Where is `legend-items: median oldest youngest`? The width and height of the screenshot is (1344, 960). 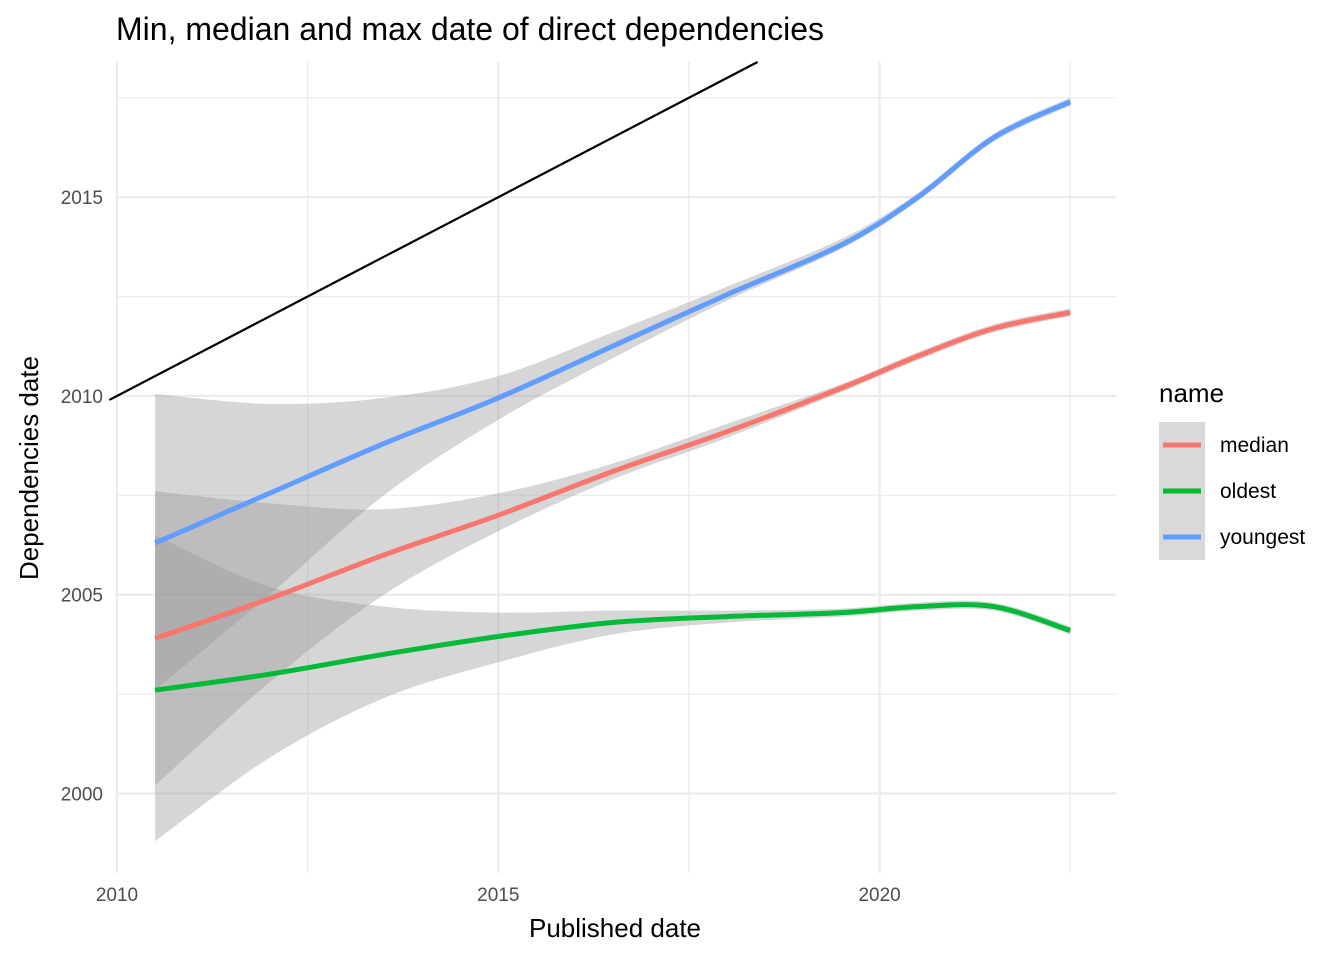
legend-items: median oldest youngest is located at coordinates (1232, 491).